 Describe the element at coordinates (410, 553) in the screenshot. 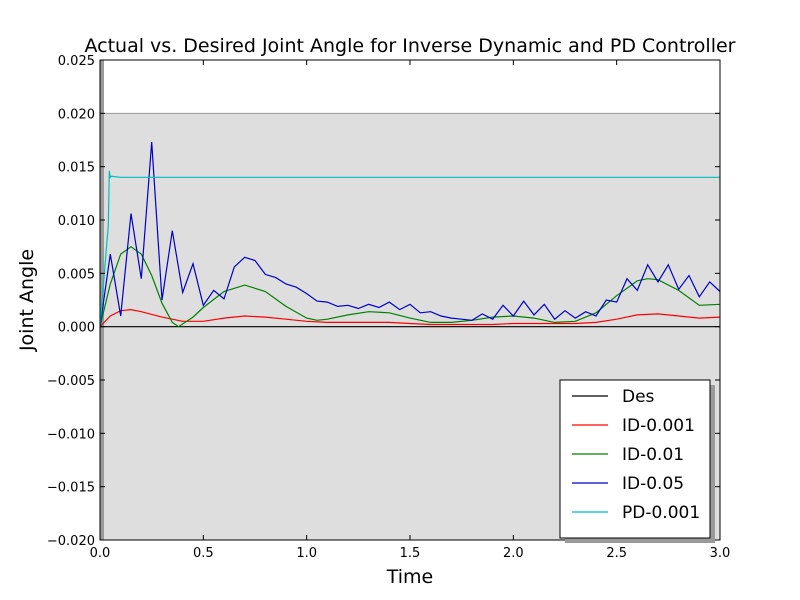

I see `x-tick-label: 1.5` at that location.